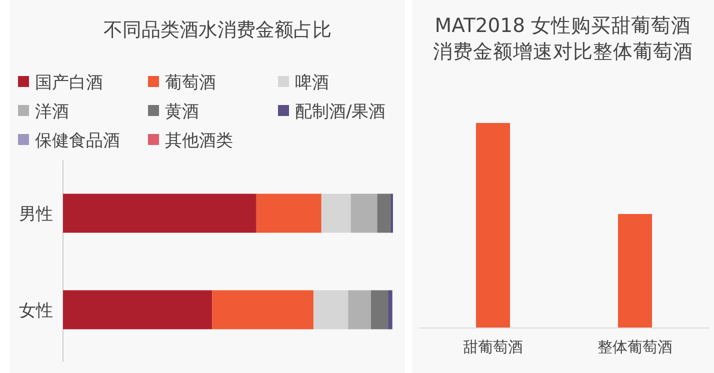 The image size is (714, 373). Describe the element at coordinates (36, 310) in the screenshot. I see `y-tick-label: 女性` at that location.